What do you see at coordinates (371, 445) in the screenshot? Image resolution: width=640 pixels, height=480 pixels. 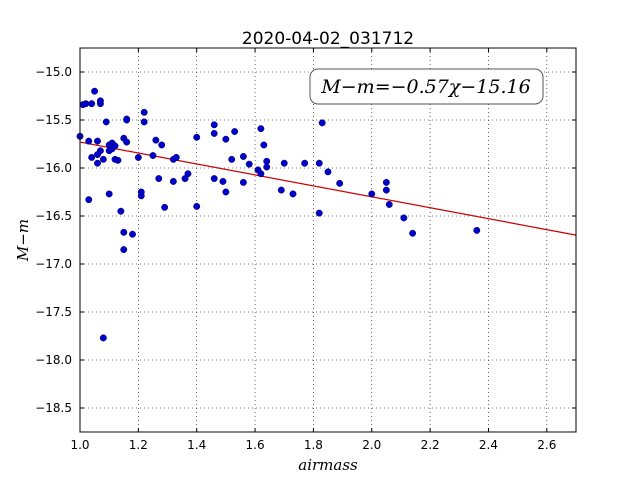 I see `x-tick-label: 2.0` at bounding box center [371, 445].